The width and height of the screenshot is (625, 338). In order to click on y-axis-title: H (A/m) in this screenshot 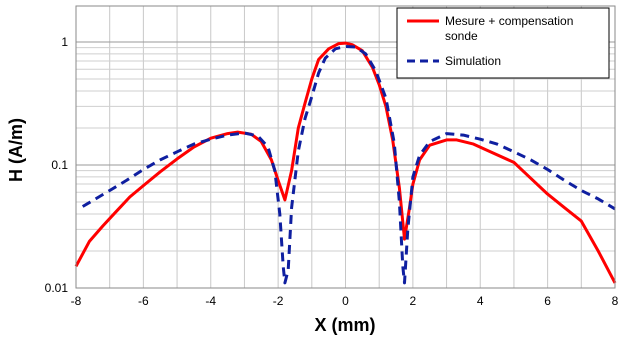, I will do `click(16, 150)`.